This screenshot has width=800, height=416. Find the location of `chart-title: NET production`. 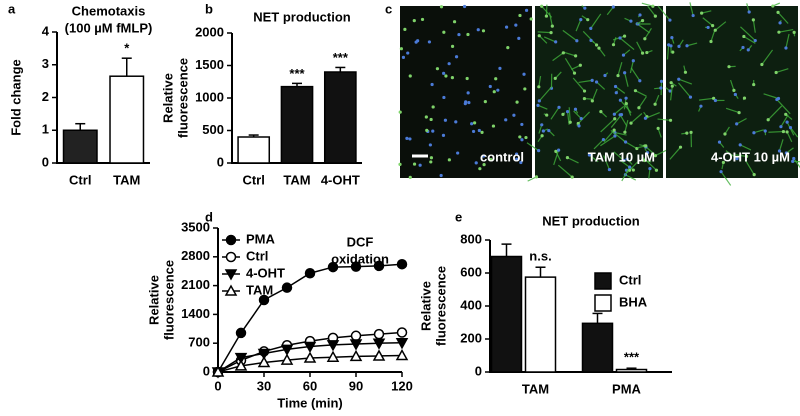

chart-title: NET production is located at coordinates (591, 220).